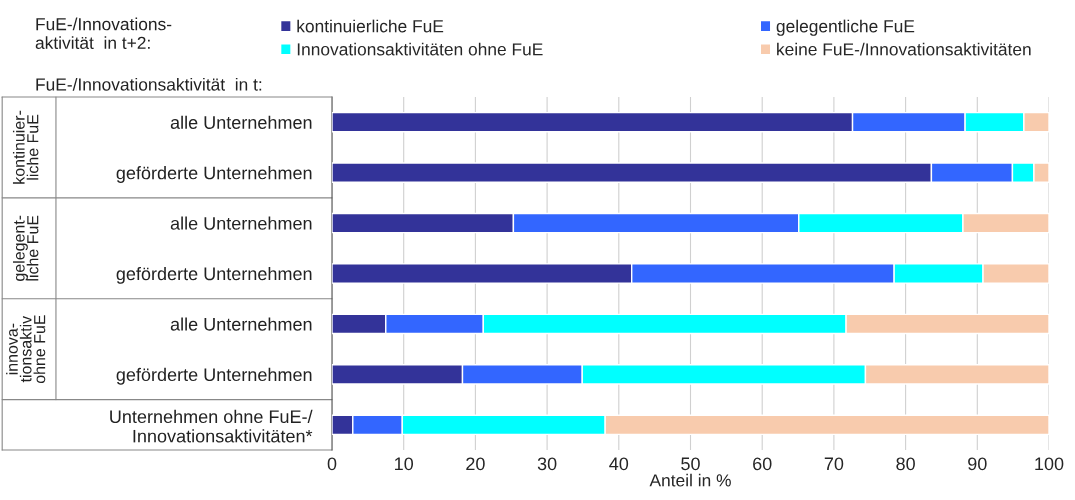  I want to click on legend-label: keine FuE-/Innovationsaktivitäten, so click(904, 49).